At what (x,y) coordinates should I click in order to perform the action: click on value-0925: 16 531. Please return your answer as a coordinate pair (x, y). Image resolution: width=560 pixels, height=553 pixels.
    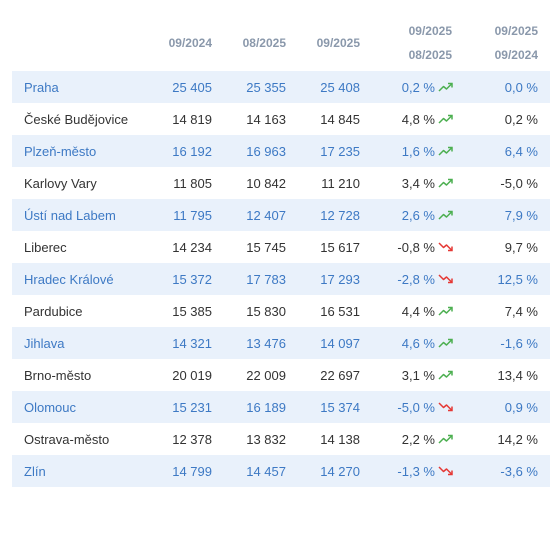
    Looking at the image, I should click on (340, 311).